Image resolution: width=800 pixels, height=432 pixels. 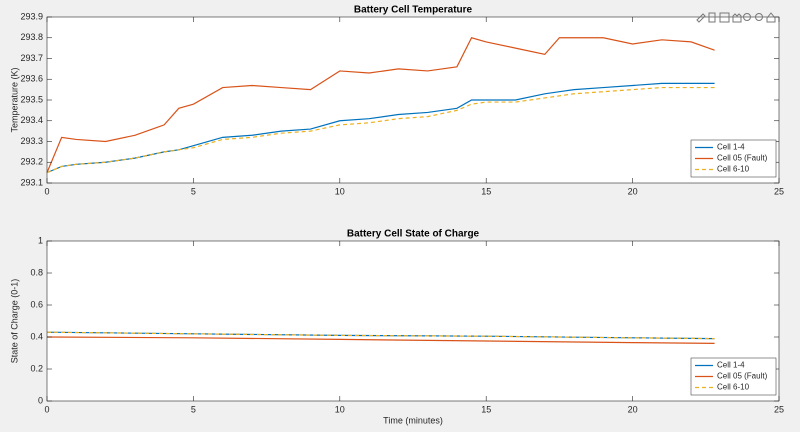 I want to click on y-tick-label: 293.6, so click(x=31, y=79).